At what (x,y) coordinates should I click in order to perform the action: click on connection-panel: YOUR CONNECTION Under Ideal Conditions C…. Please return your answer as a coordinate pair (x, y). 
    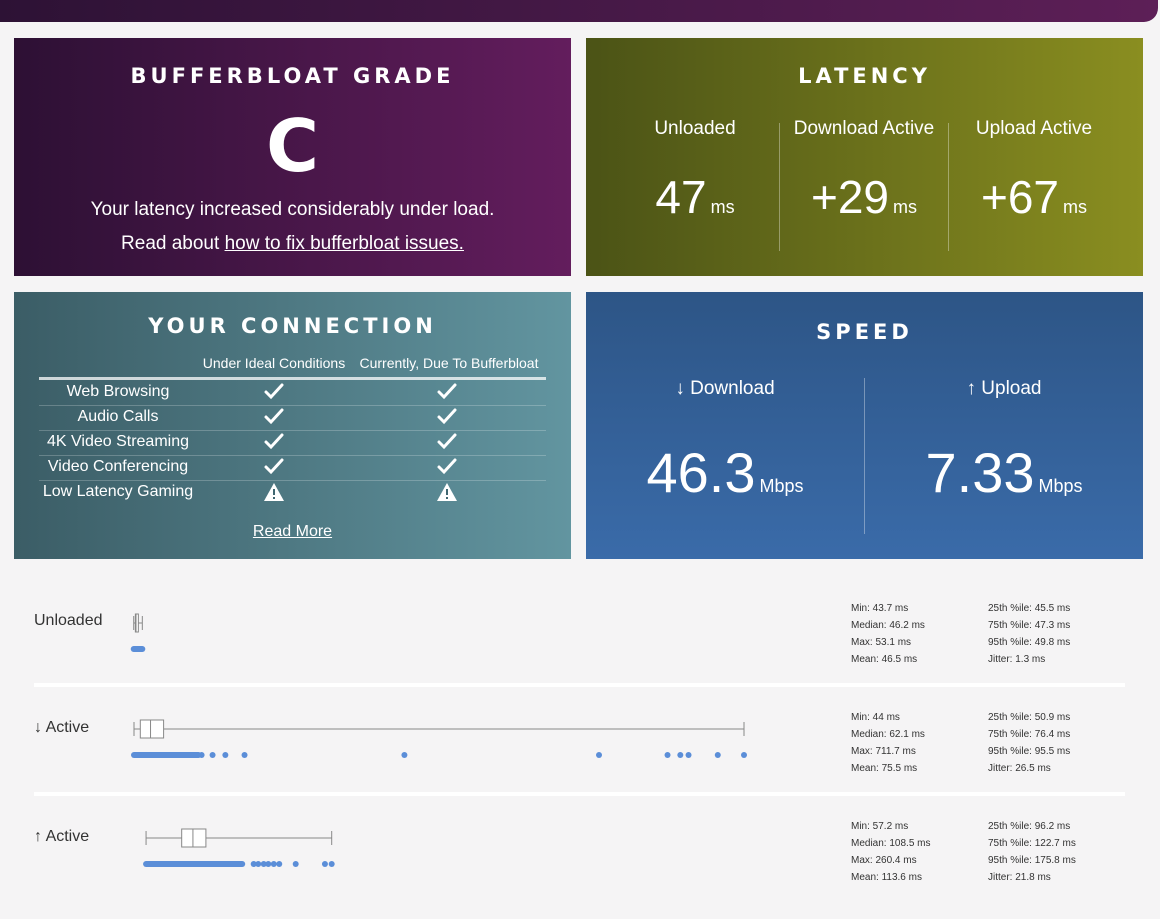
    Looking at the image, I should click on (292, 425).